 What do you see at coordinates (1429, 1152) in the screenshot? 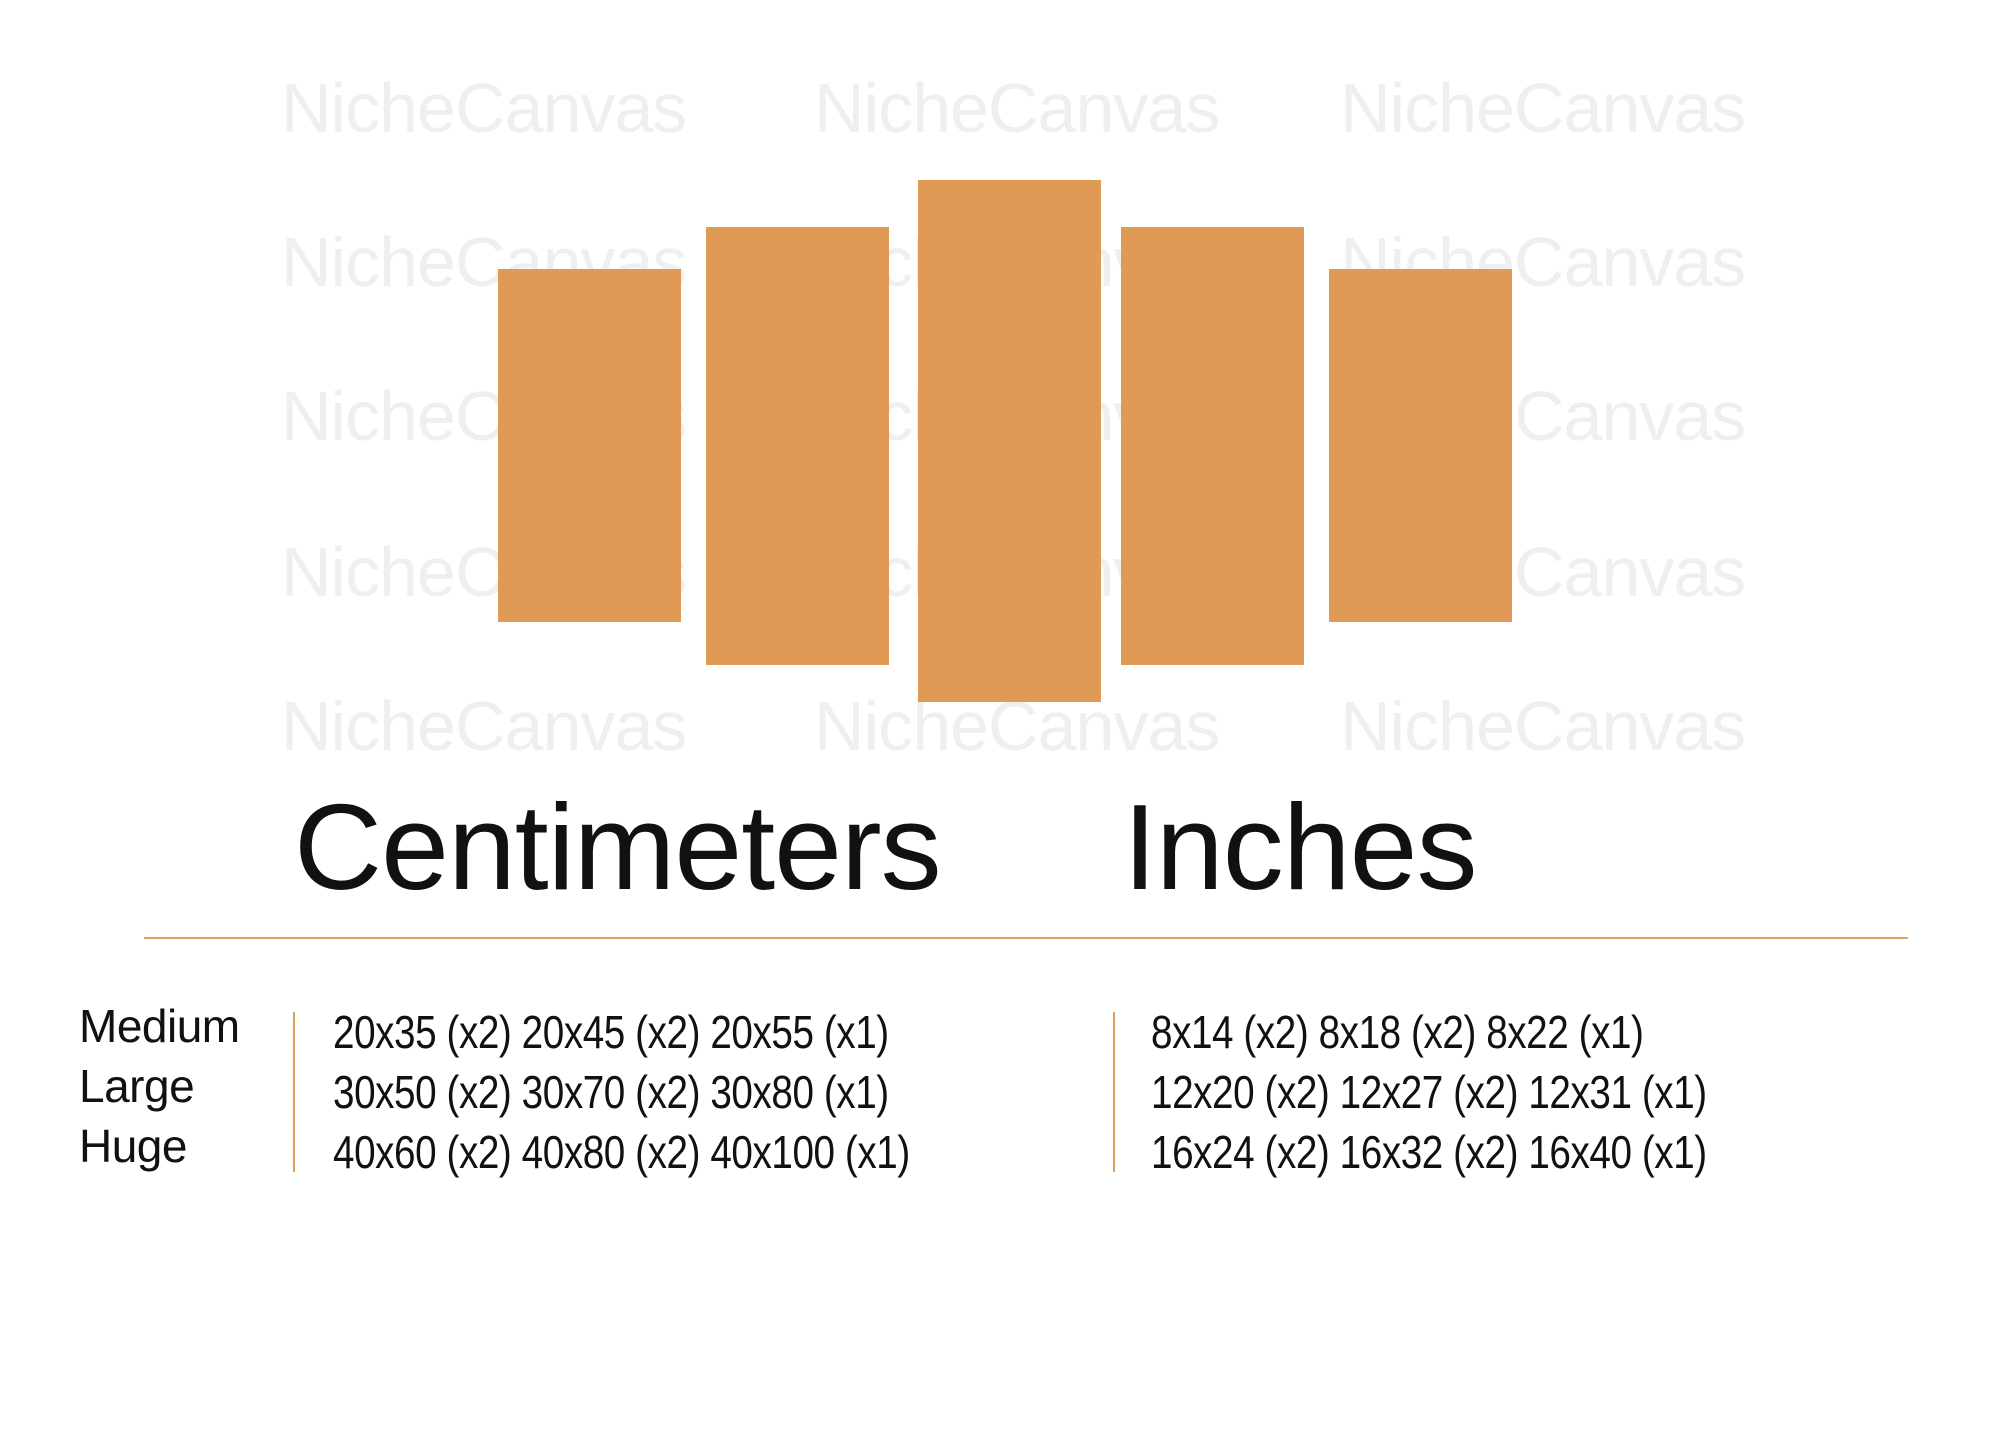
I see `size-in-huge: 16x24 (x2) 16x32 (x2) 16x40 (x1)` at bounding box center [1429, 1152].